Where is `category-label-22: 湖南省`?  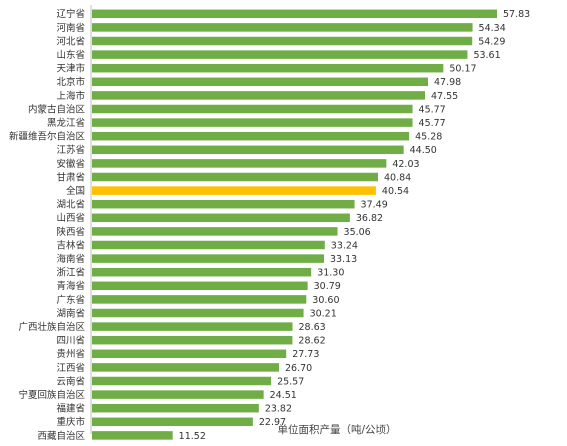 category-label-22: 湖南省 is located at coordinates (70, 313).